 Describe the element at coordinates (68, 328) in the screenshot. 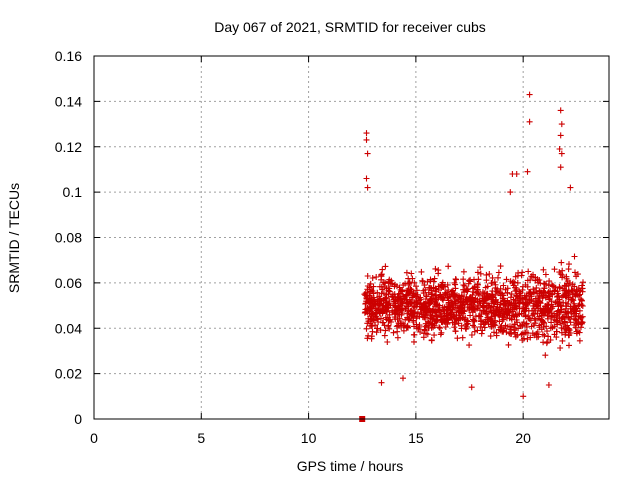

I see `y-tick-label: 0.04` at that location.